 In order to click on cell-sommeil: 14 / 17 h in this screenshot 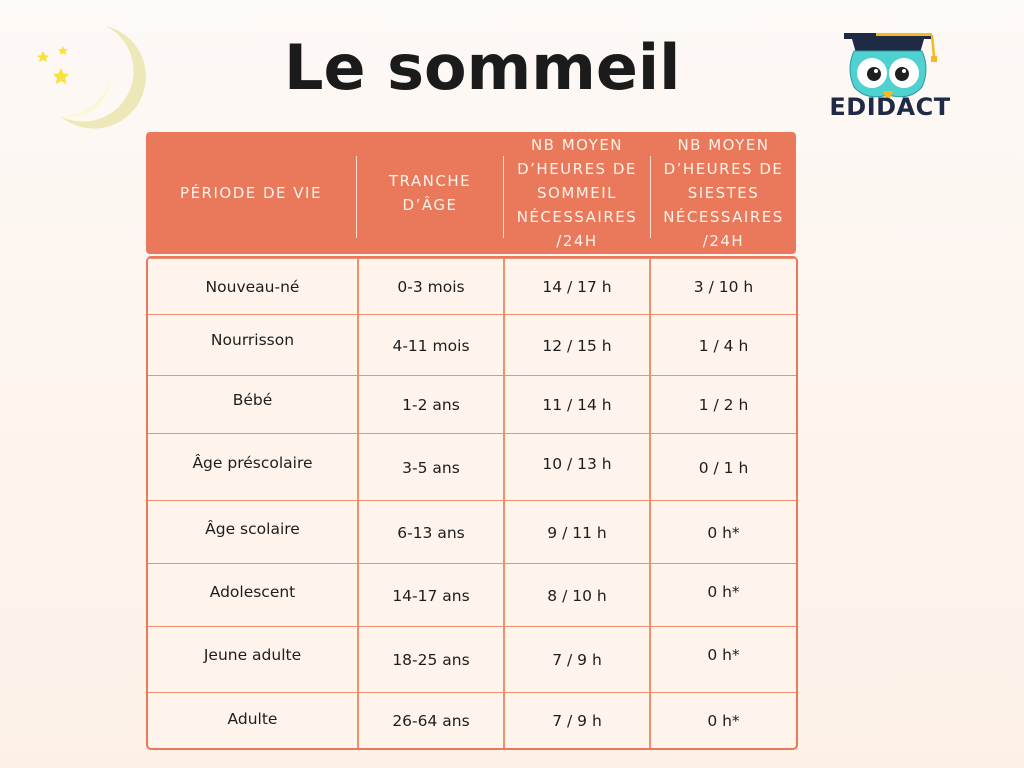, I will do `click(577, 287)`.